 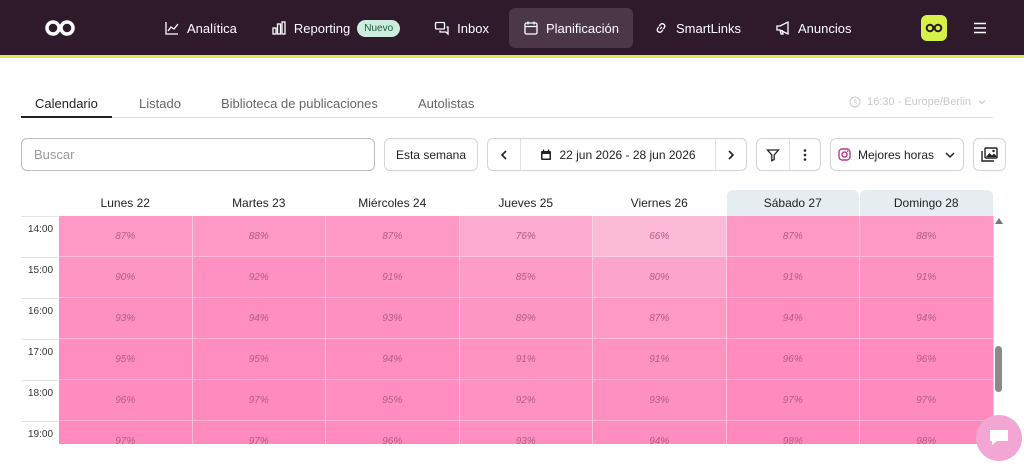 I want to click on more-options-button, so click(x=805, y=154).